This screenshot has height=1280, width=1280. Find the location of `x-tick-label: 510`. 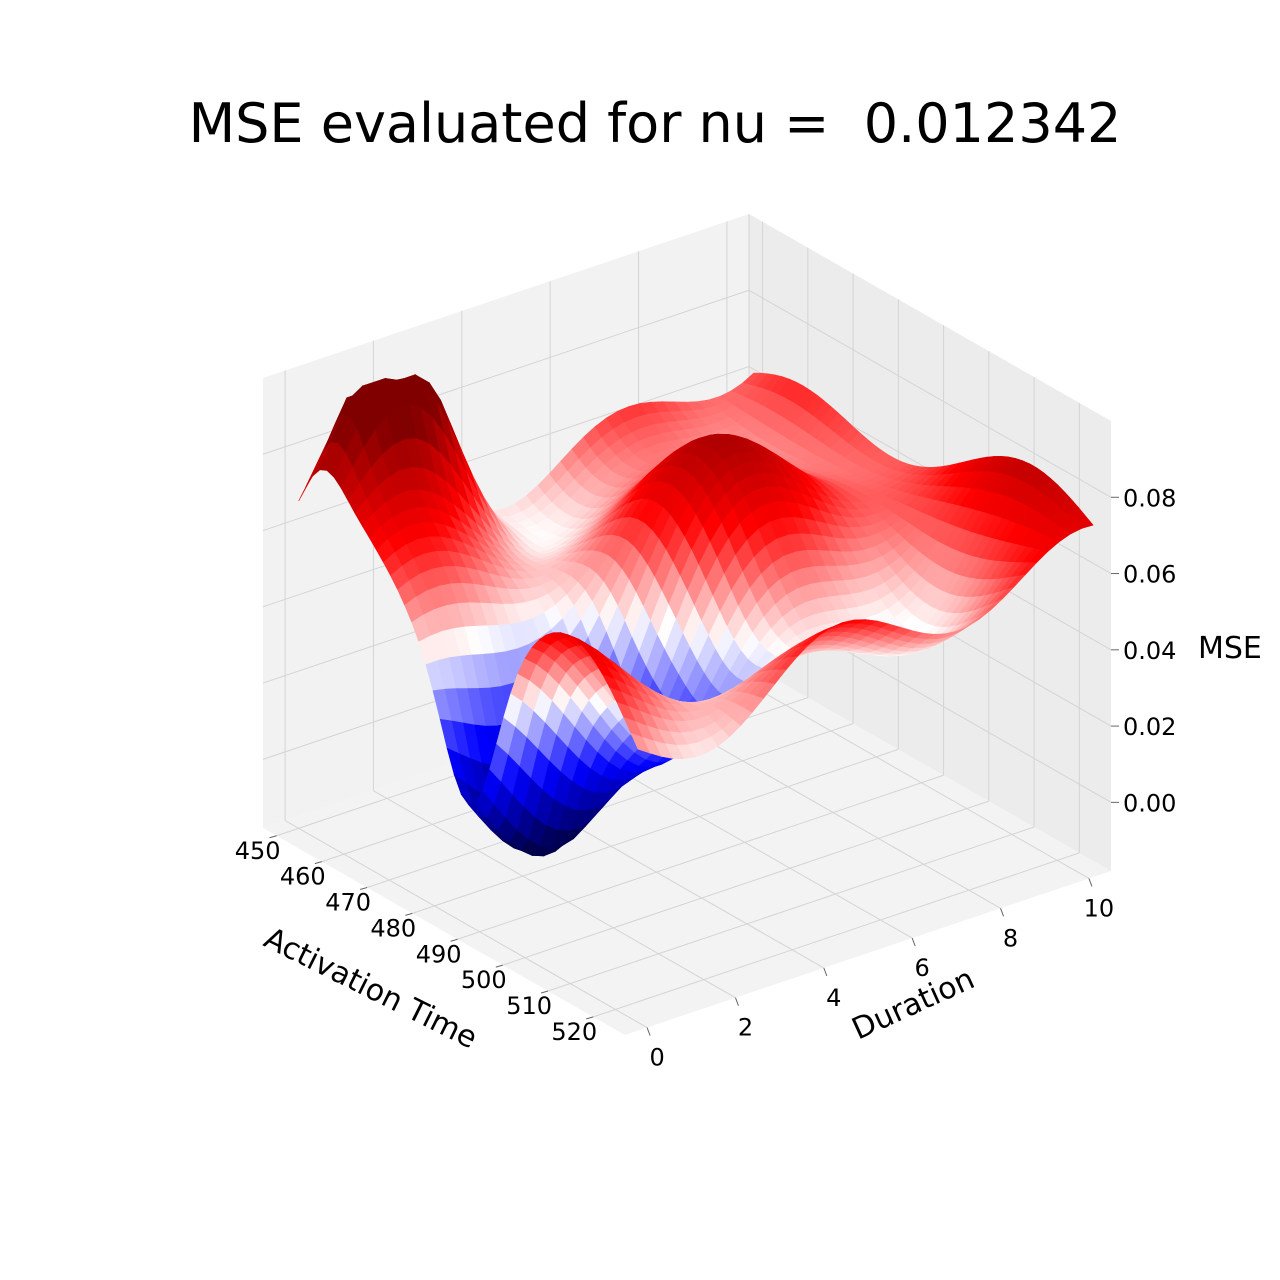

x-tick-label: 510 is located at coordinates (529, 1006).